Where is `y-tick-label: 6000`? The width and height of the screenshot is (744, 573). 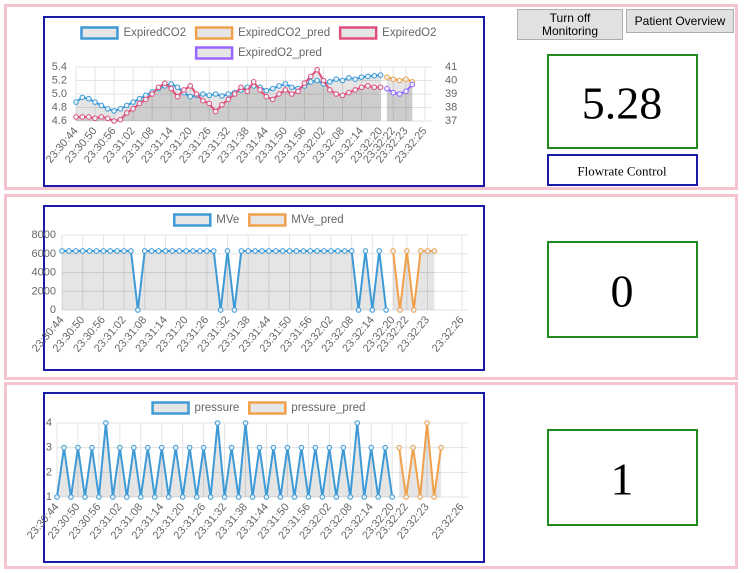 y-tick-label: 6000 is located at coordinates (44, 254).